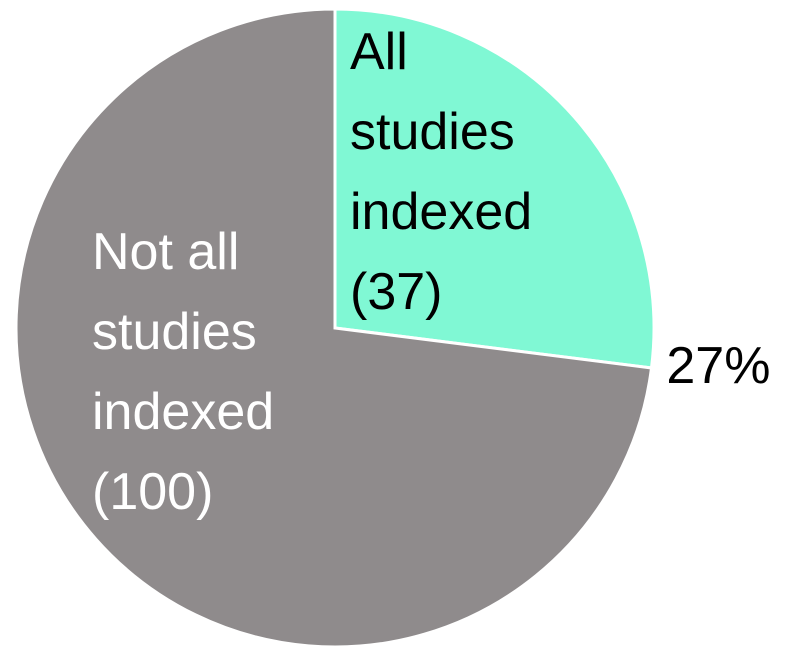 This screenshot has height=647, width=803. I want to click on slice-label: All studies indexed (37), so click(441, 172).